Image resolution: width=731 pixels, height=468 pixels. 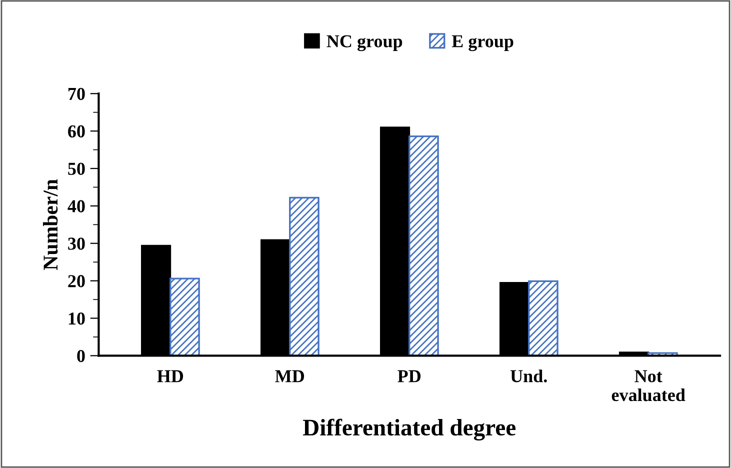 I want to click on y-tick-label: 60, so click(x=76, y=131).